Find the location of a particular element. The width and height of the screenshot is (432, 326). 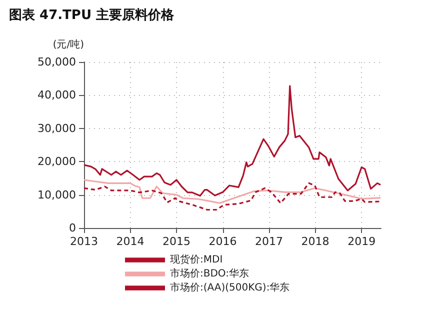

legend-label: 市场价:BDO:华东 is located at coordinates (209, 274).